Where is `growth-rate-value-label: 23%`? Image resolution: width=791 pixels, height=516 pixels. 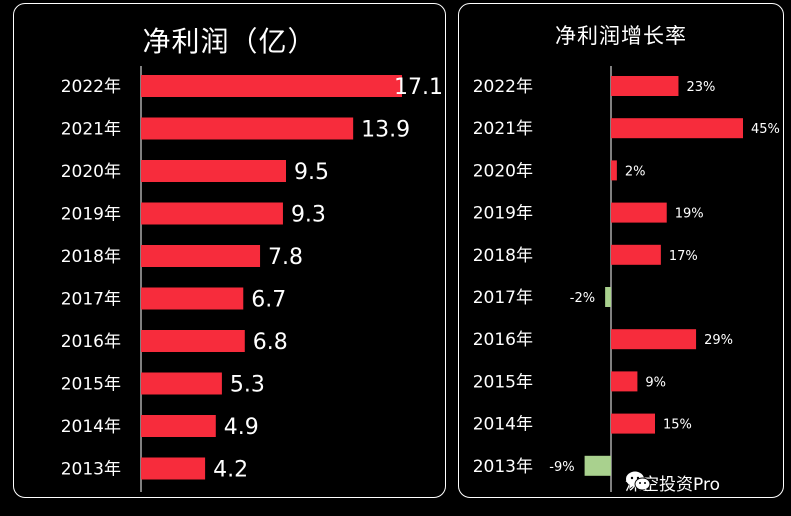 growth-rate-value-label: 23% is located at coordinates (700, 87).